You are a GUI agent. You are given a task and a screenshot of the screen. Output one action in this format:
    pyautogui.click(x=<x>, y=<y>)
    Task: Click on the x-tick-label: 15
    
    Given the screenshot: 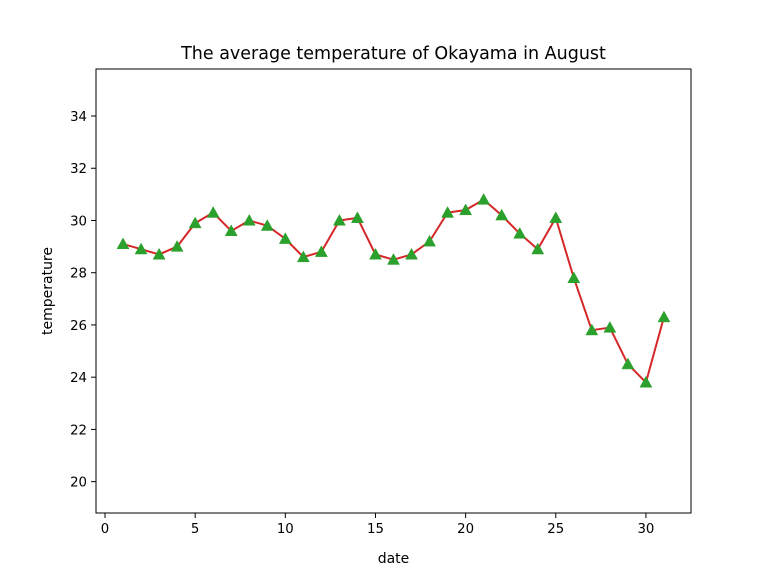 What is the action you would take?
    pyautogui.click(x=375, y=529)
    